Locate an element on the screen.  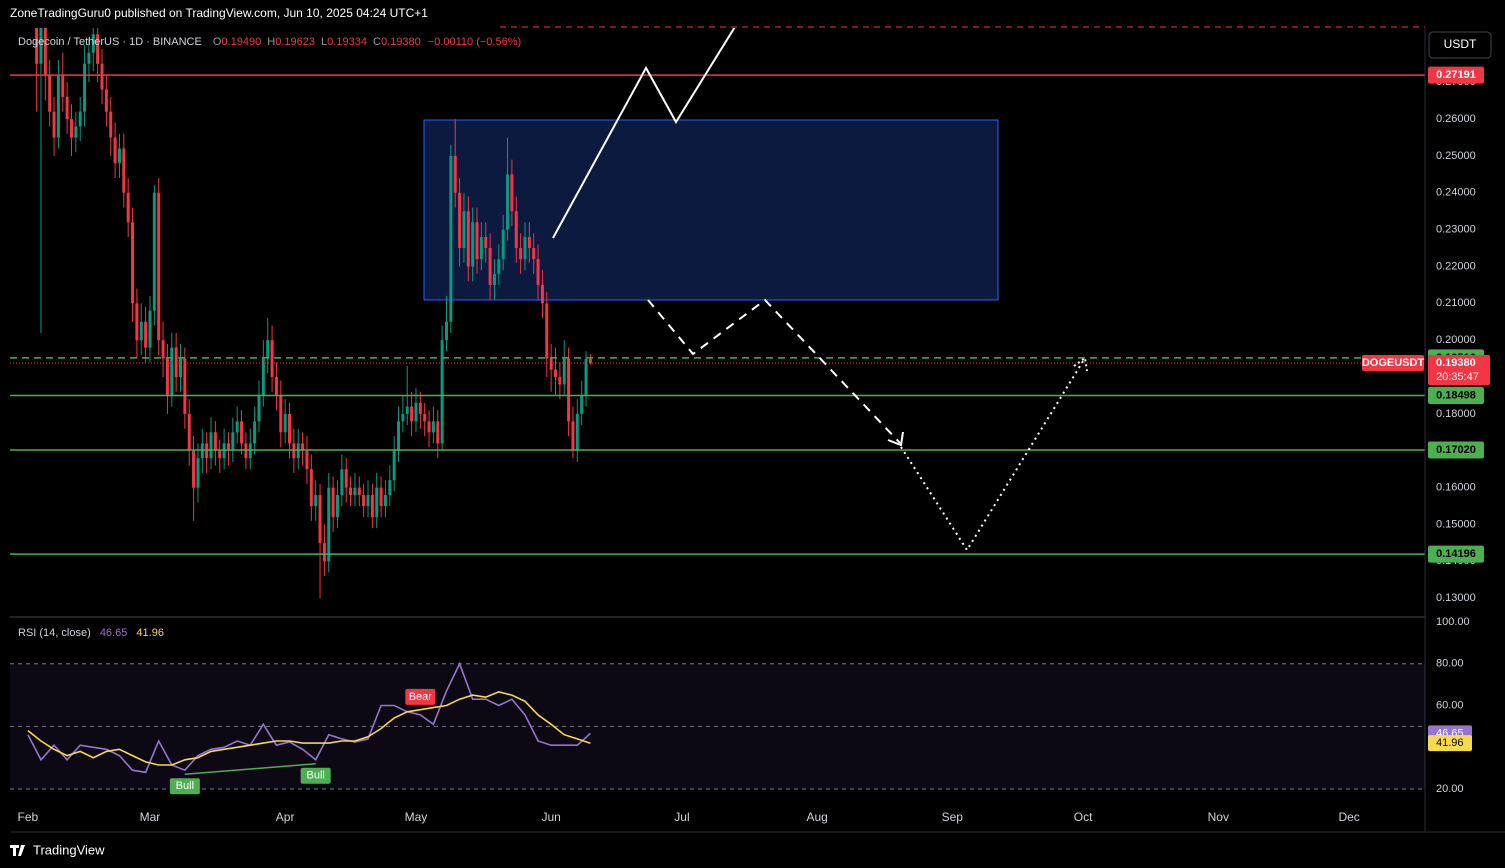
divergence-line is located at coordinates (250, 769).